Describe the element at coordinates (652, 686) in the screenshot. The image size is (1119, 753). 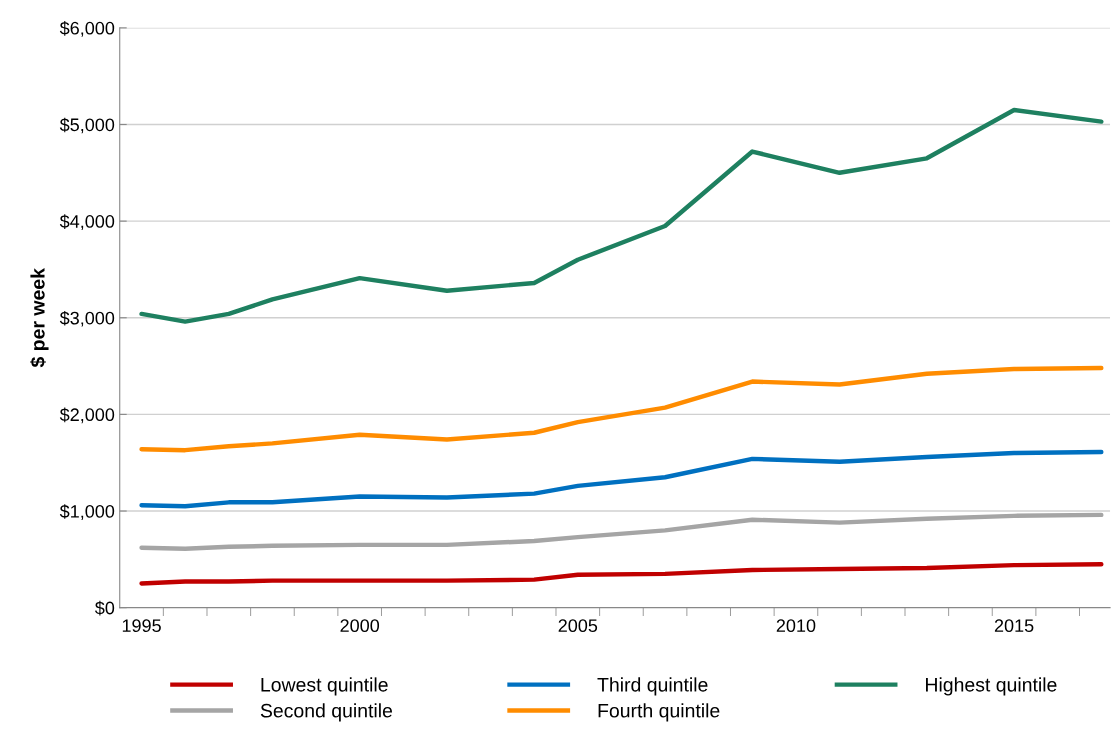
I see `legend-label: Third quintile` at that location.